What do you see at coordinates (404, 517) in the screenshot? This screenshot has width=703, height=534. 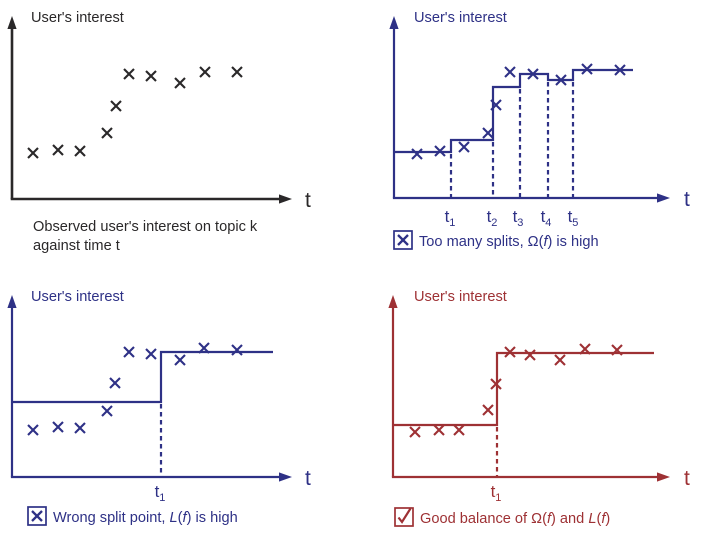 I see `checked-box-icon` at bounding box center [404, 517].